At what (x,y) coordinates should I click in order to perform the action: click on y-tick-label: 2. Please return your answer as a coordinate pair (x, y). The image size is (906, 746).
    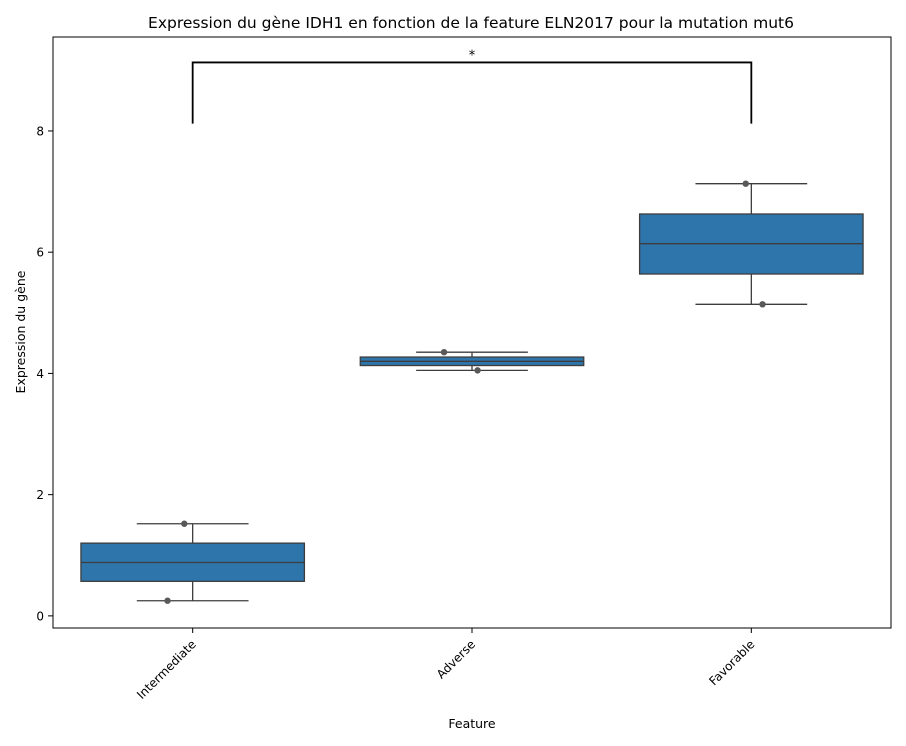
    Looking at the image, I should click on (40, 495).